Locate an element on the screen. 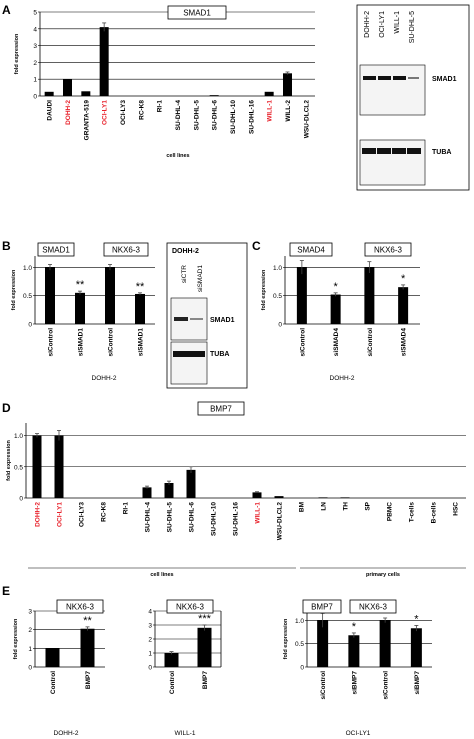  p0-ytick-label: 3 is located at coordinates (35, 46).